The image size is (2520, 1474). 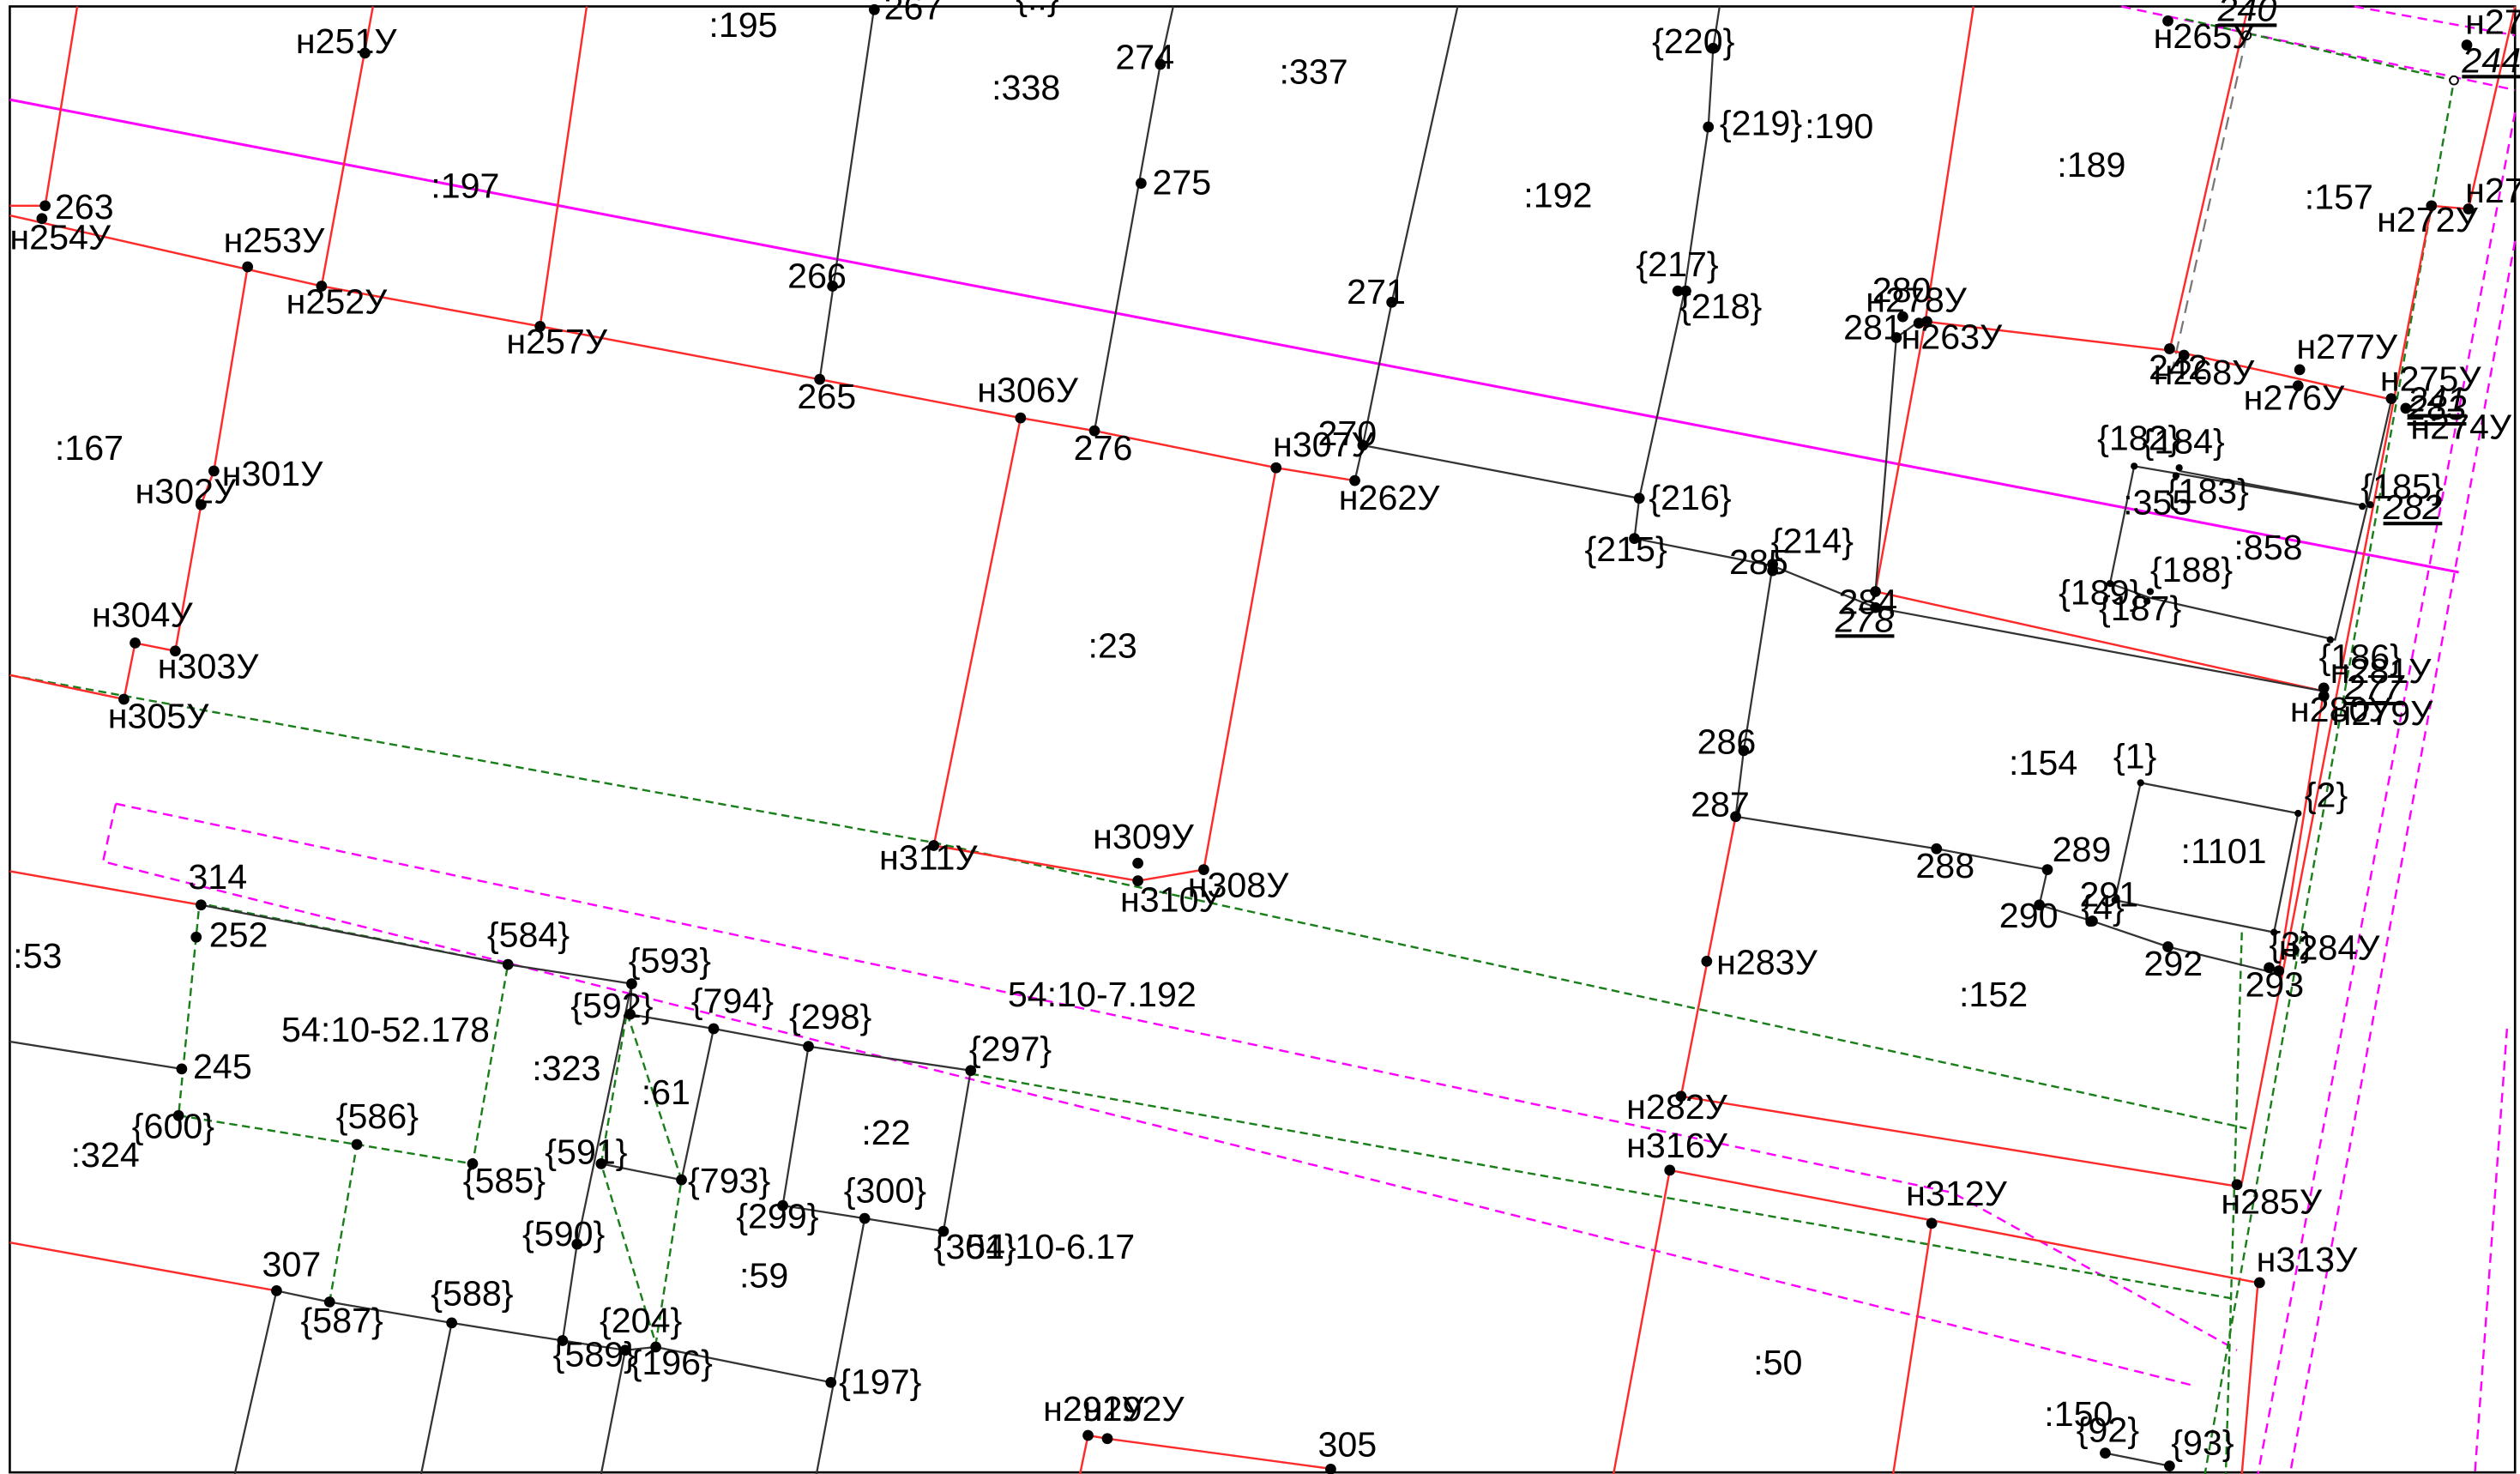 I want to click on label: :337, so click(x=1313, y=71).